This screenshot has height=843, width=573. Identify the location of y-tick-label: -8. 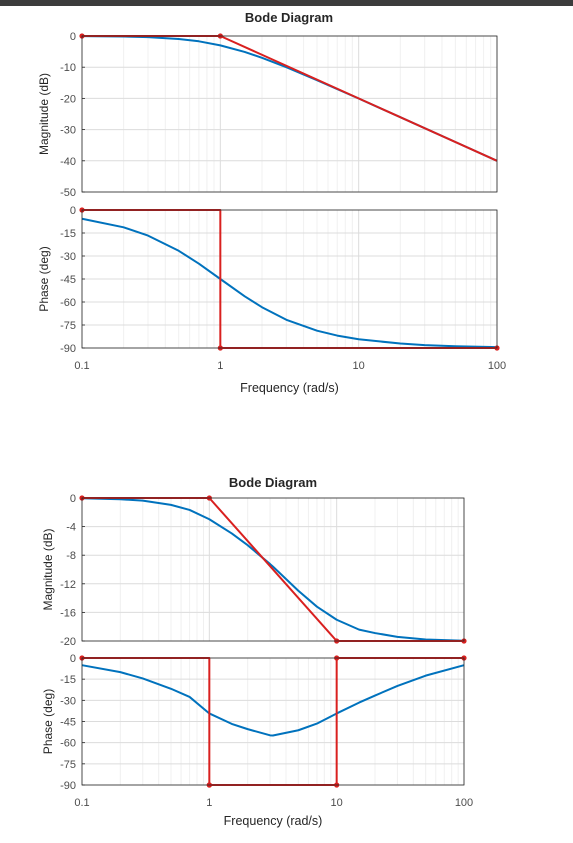
(71, 556).